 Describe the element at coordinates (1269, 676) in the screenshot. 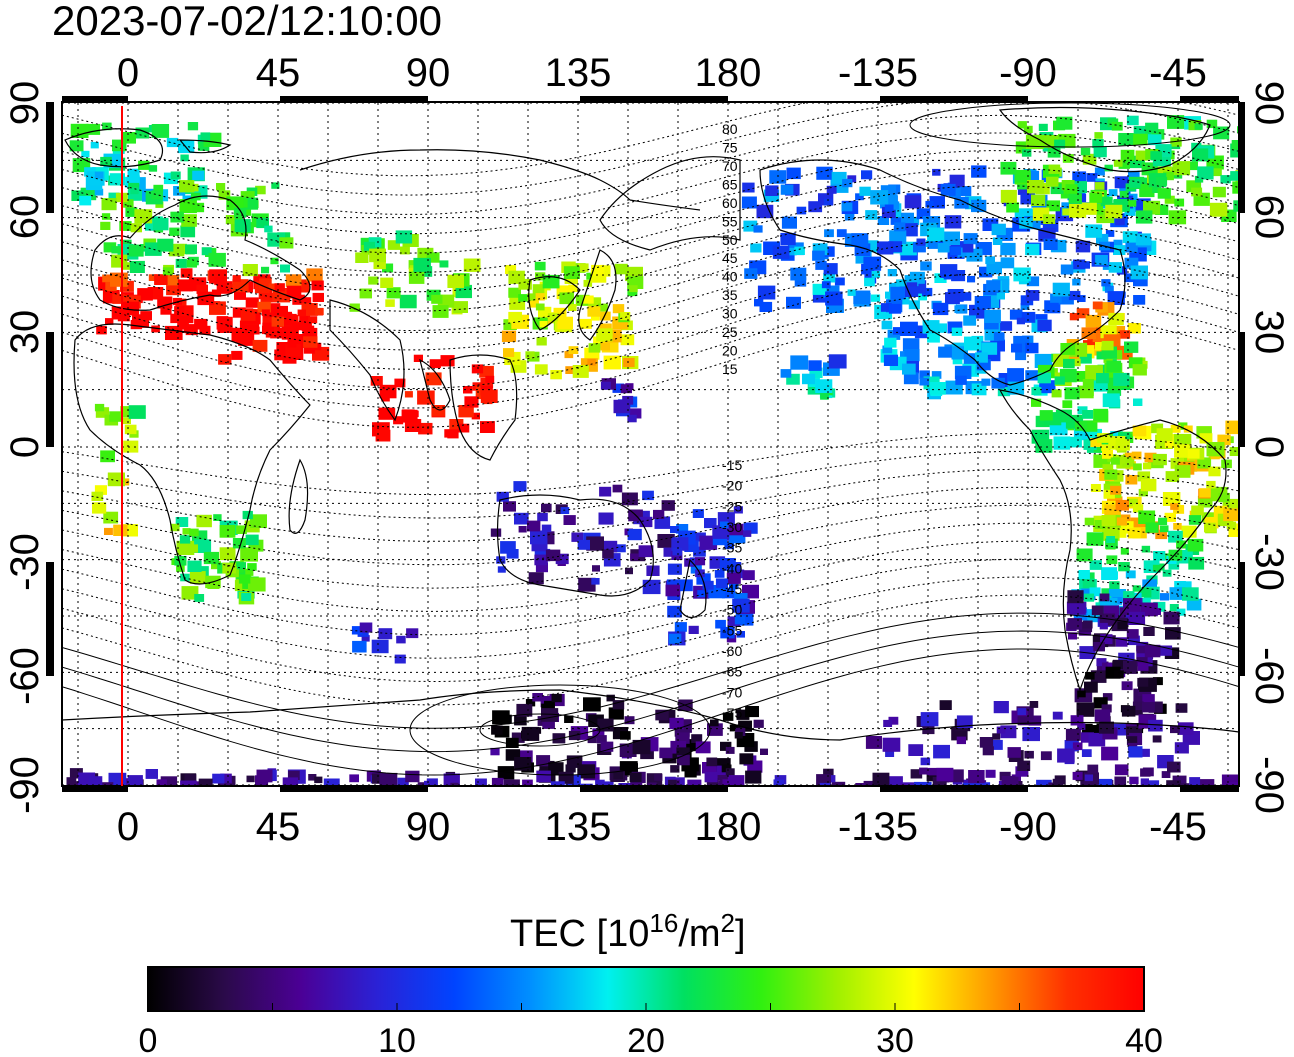

I see `y-tick-label-right: -60` at that location.